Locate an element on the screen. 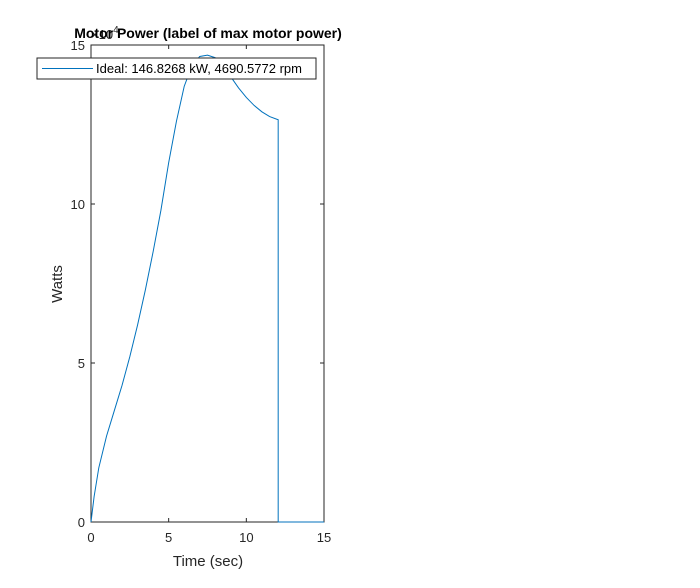 The width and height of the screenshot is (700, 588). legend-box is located at coordinates (176, 68).